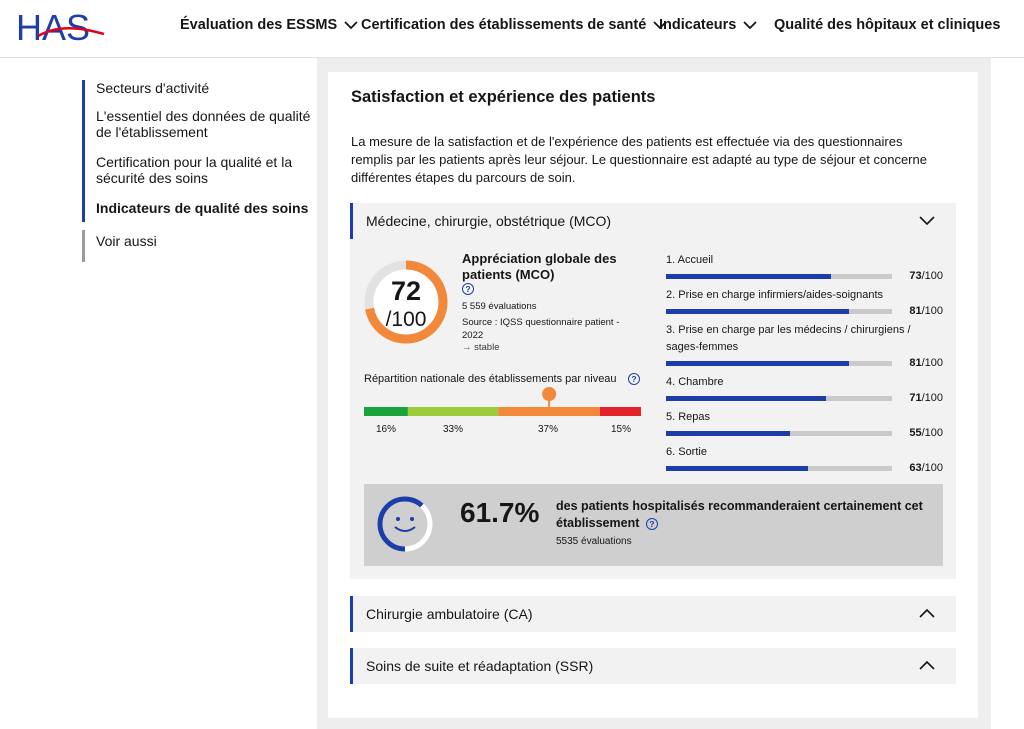 The image size is (1024, 729). I want to click on accordion-header-mco: Médecine, chirurgie, obstétrique (MCO), so click(653, 221).